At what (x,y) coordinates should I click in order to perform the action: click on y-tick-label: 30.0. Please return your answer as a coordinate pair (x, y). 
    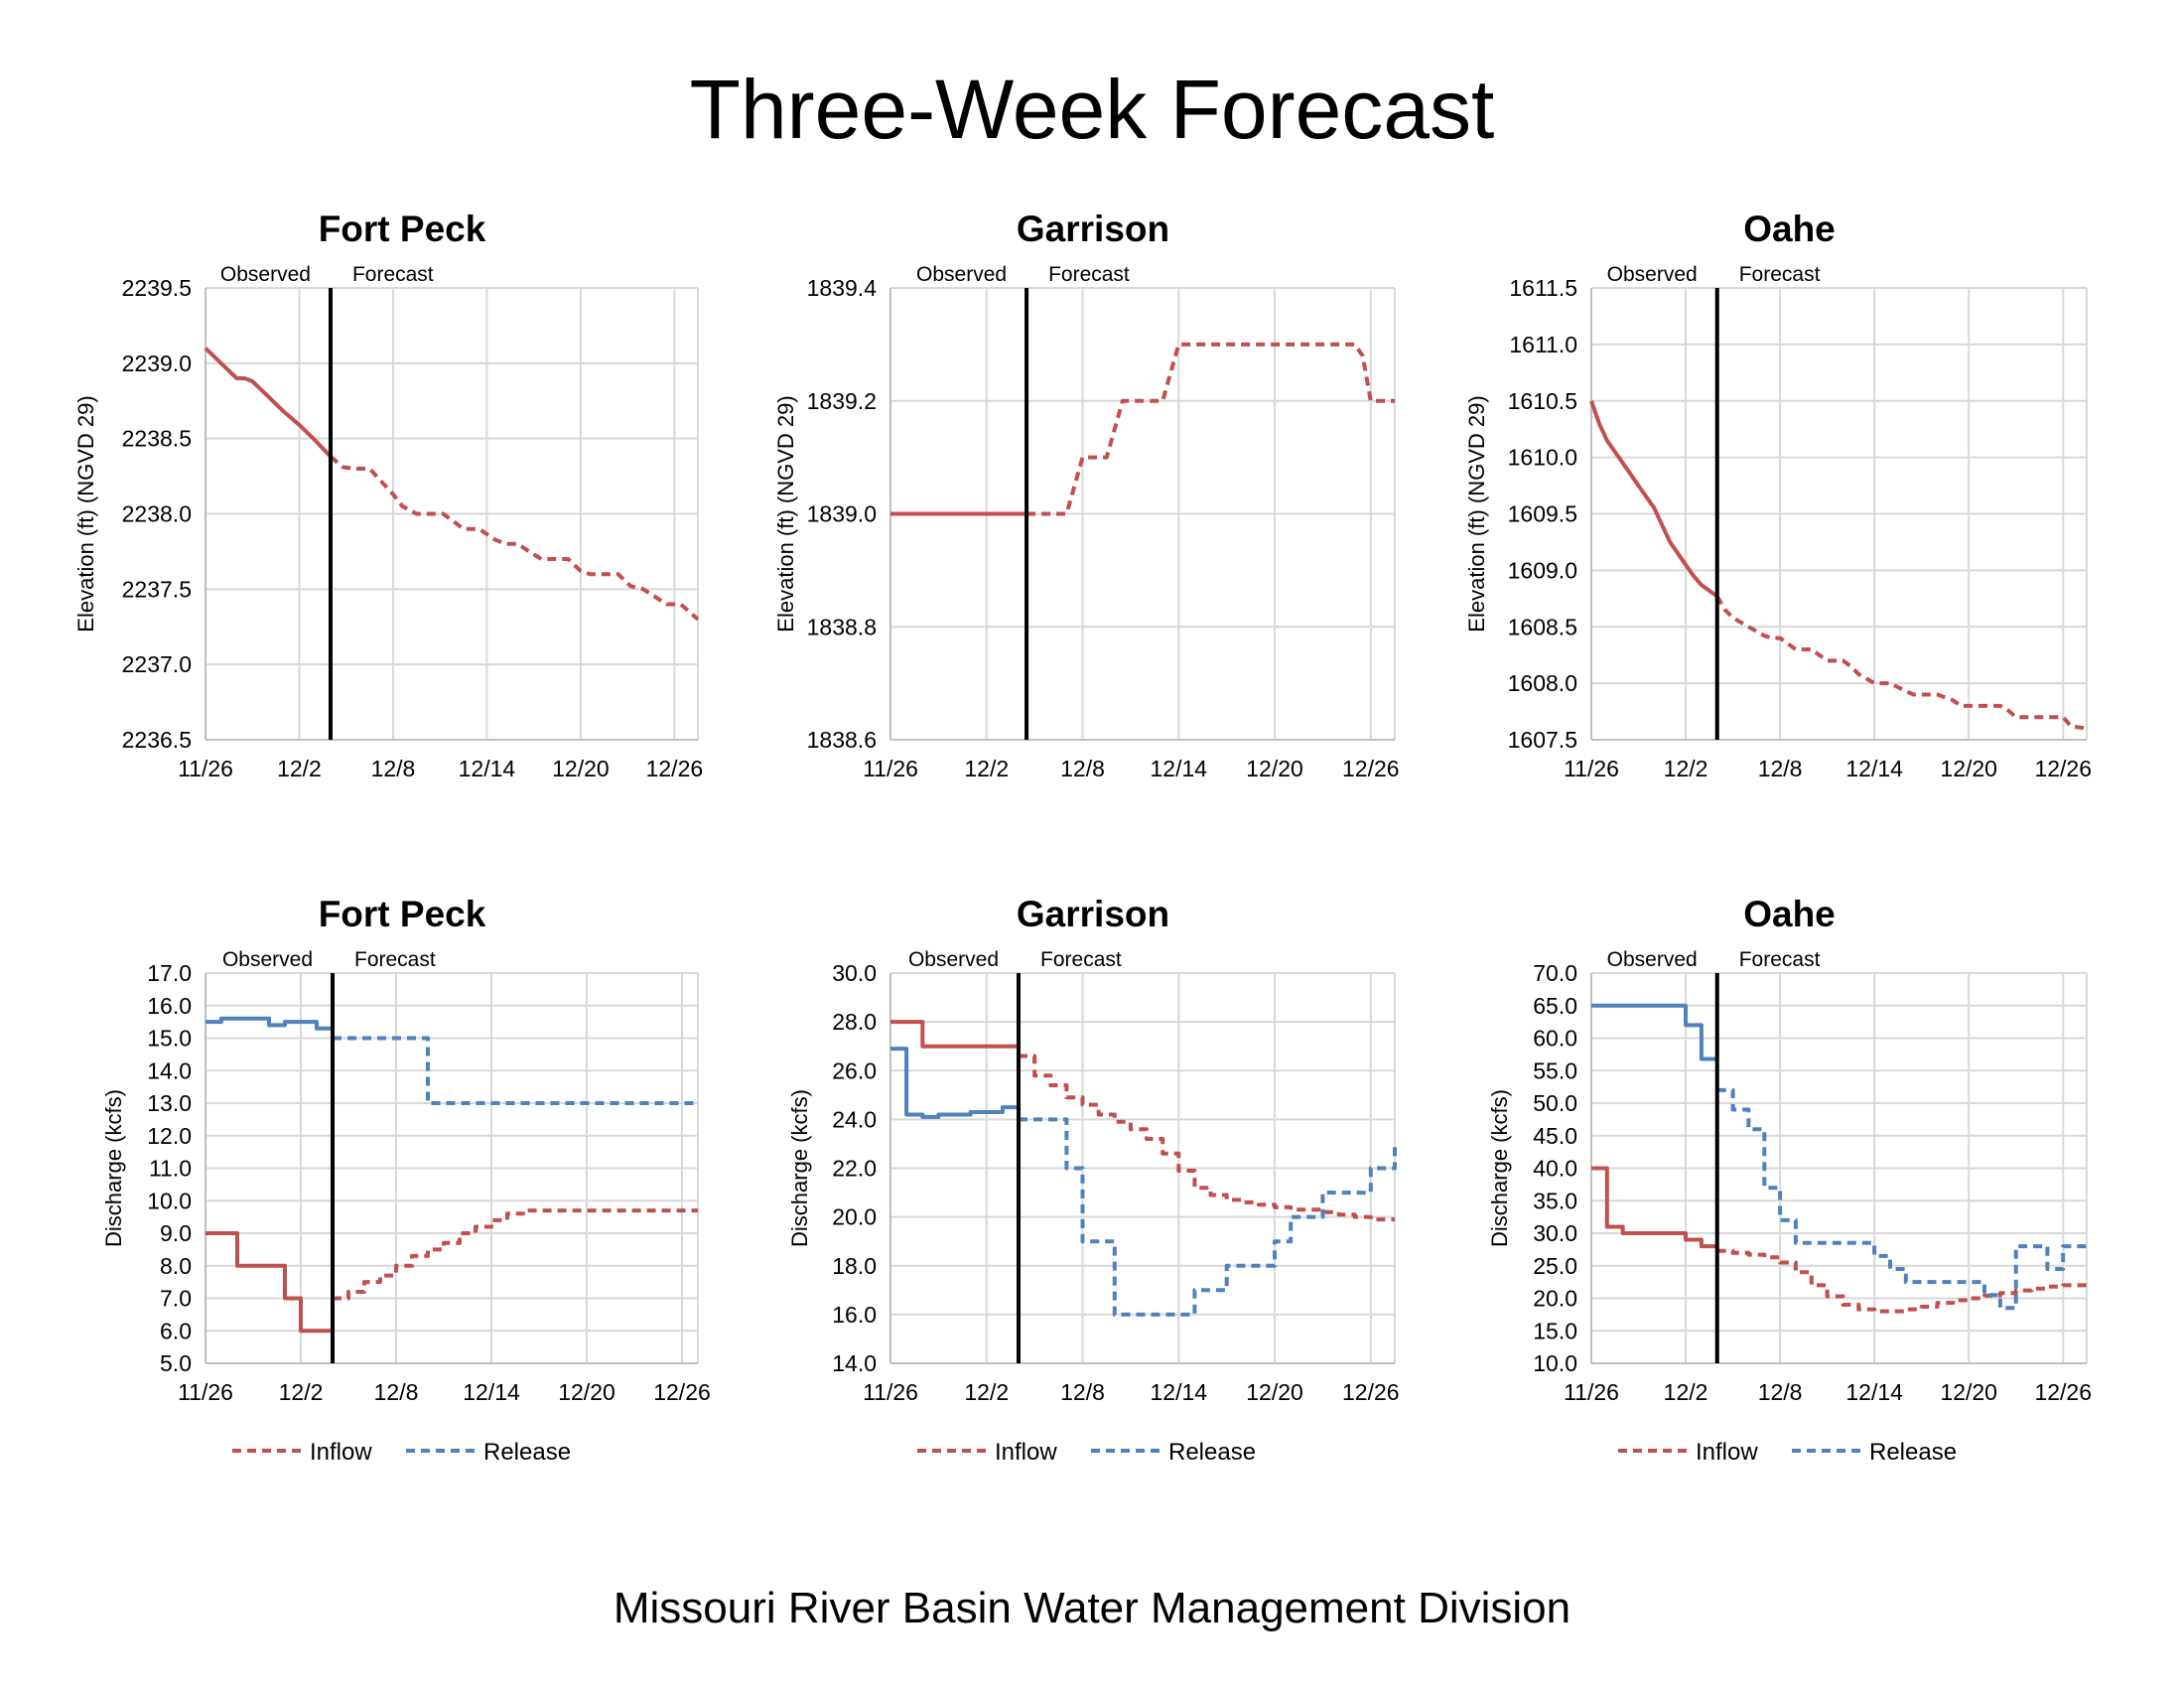
    Looking at the image, I should click on (854, 973).